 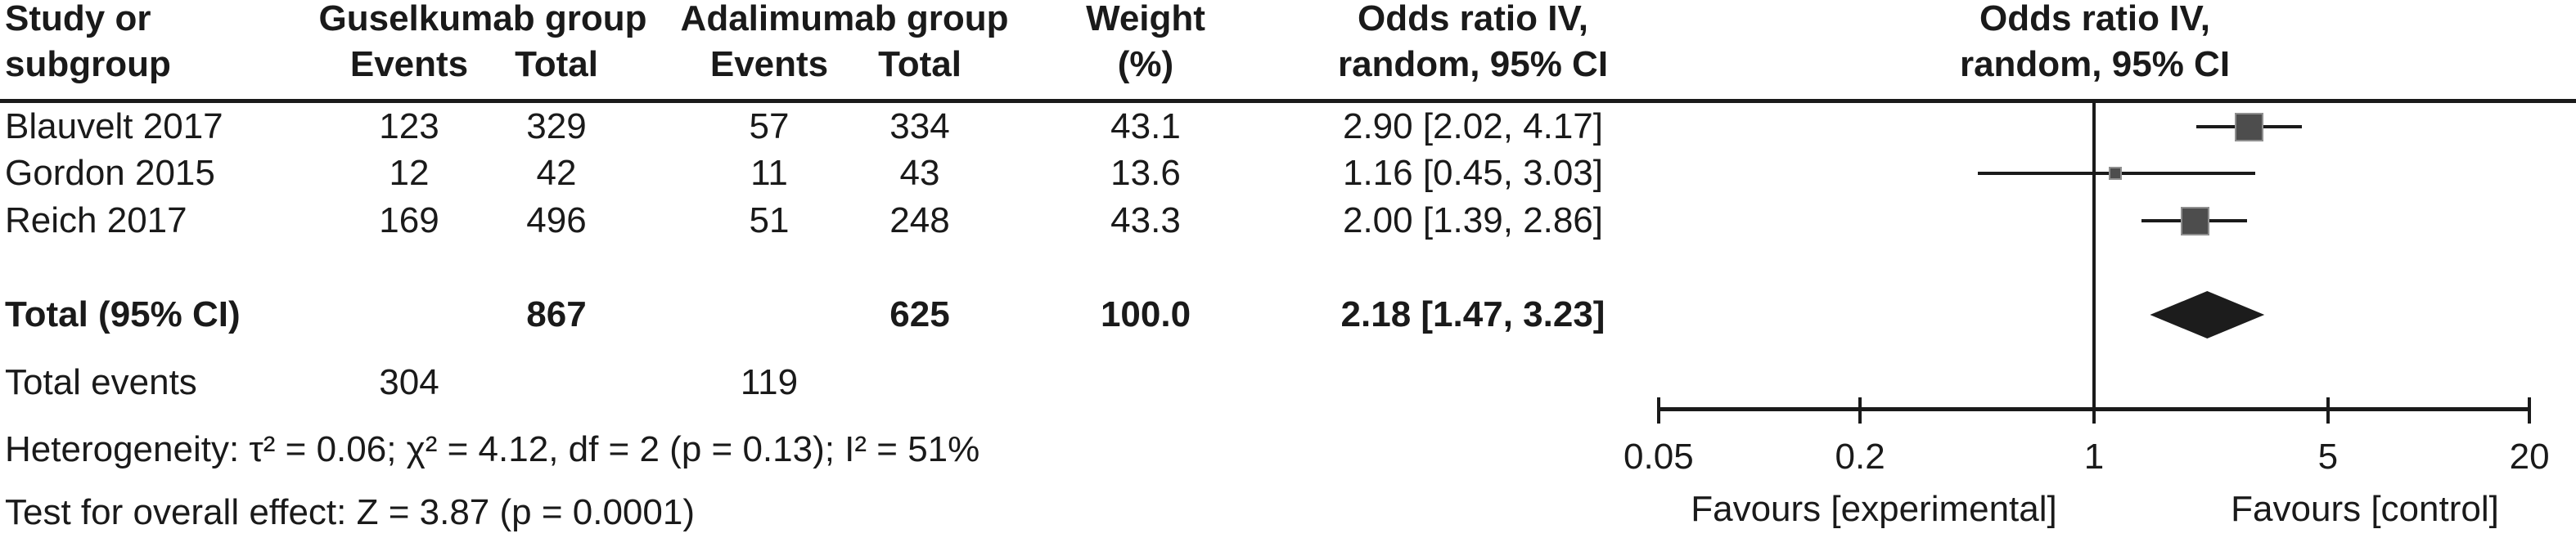 What do you see at coordinates (919, 173) in the screenshot?
I see `cell-a_total: 43` at bounding box center [919, 173].